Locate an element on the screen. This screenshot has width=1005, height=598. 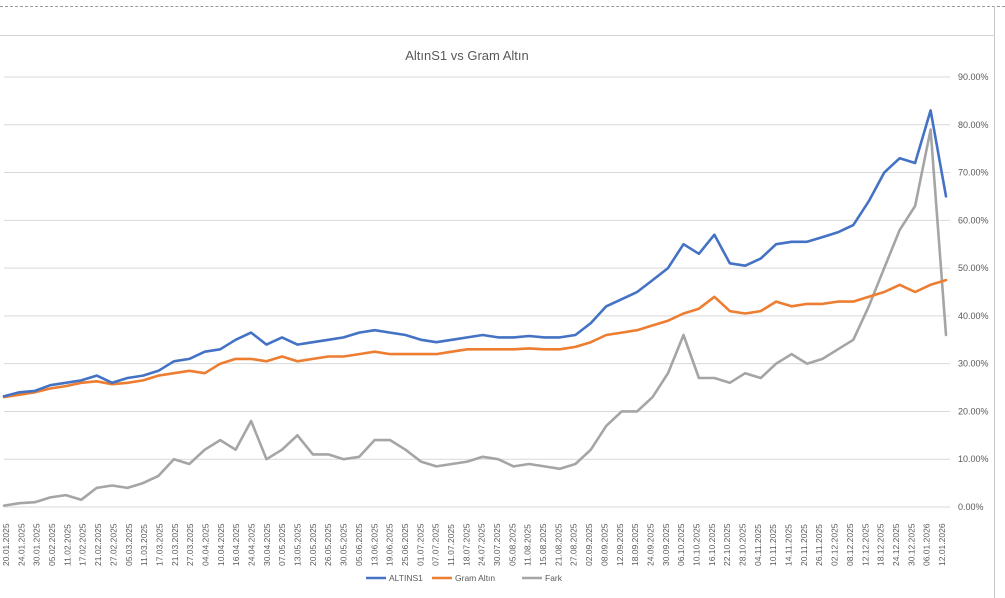
y-tick-label: 10.00% is located at coordinates (973, 459).